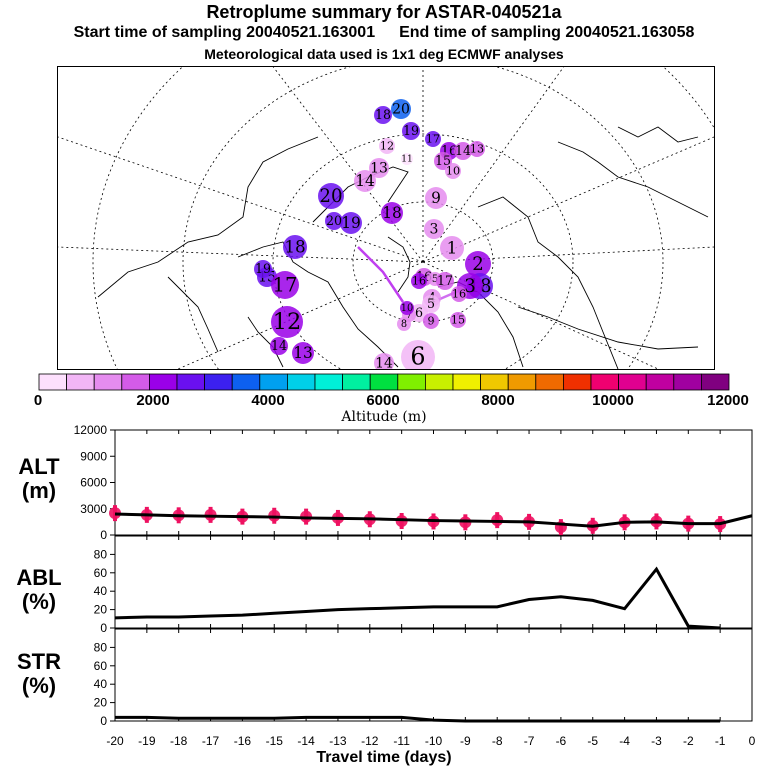 Image resolution: width=768 pixels, height=768 pixels. Describe the element at coordinates (384, 12) in the screenshot. I see `figure-title: Retroplume summary for ASTAR-040521a` at that location.